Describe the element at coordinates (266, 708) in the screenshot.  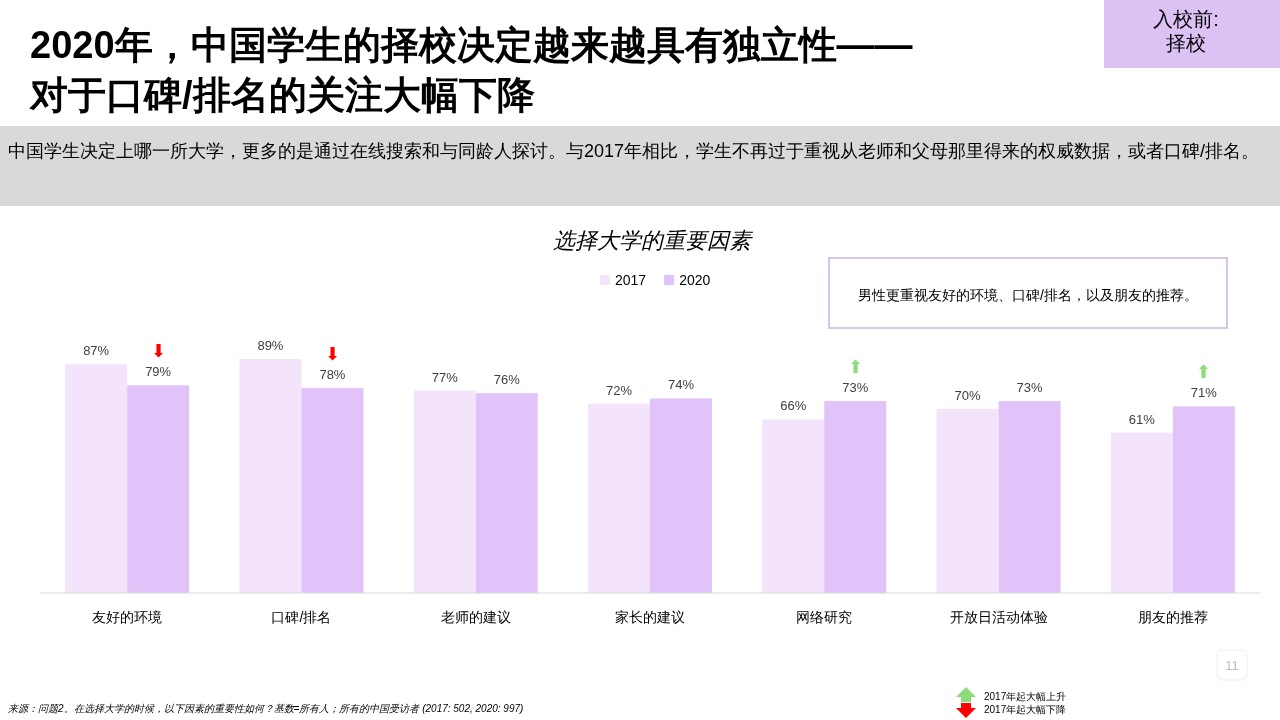
I see `source-note: 来源：问题2。在选择大学的时候，以下因素的重要性如何？基数=所有人；所有的中国受访者 (2017: 502, 2020: 997)` at that location.